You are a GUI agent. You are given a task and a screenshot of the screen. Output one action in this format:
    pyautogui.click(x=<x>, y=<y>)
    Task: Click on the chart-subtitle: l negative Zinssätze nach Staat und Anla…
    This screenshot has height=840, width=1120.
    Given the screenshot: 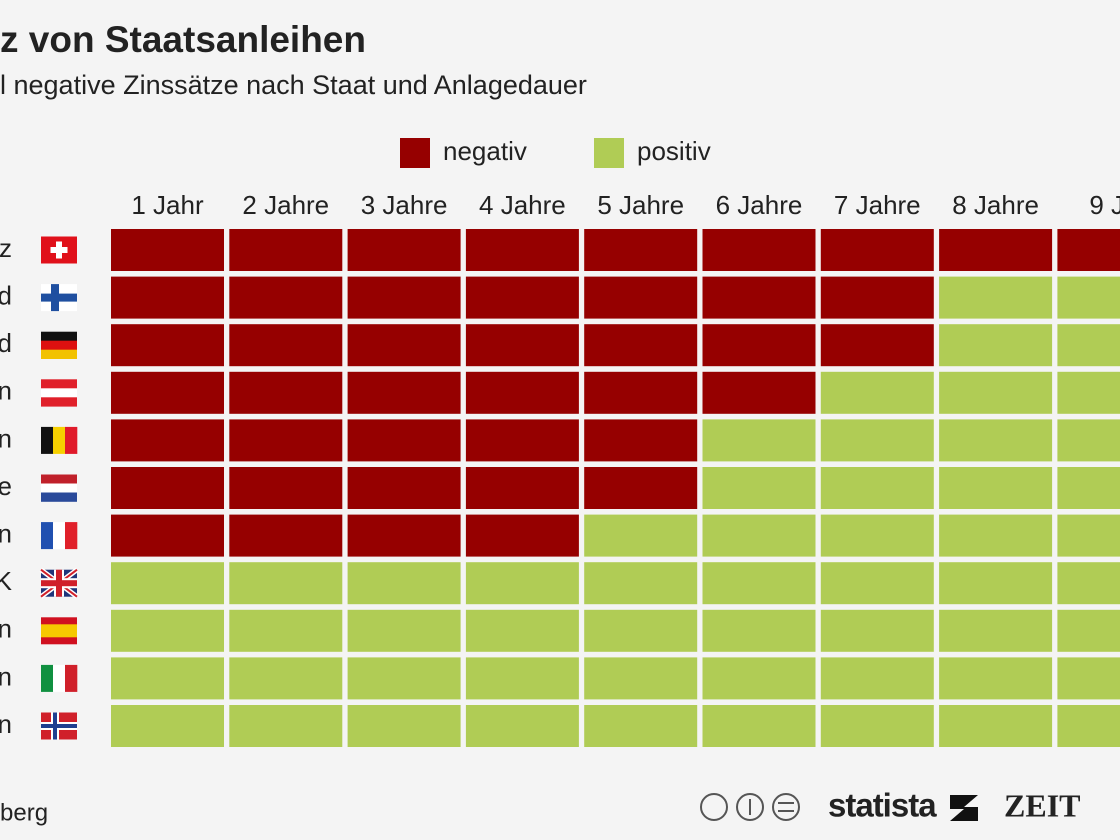 What is the action you would take?
    pyautogui.click(x=293, y=85)
    